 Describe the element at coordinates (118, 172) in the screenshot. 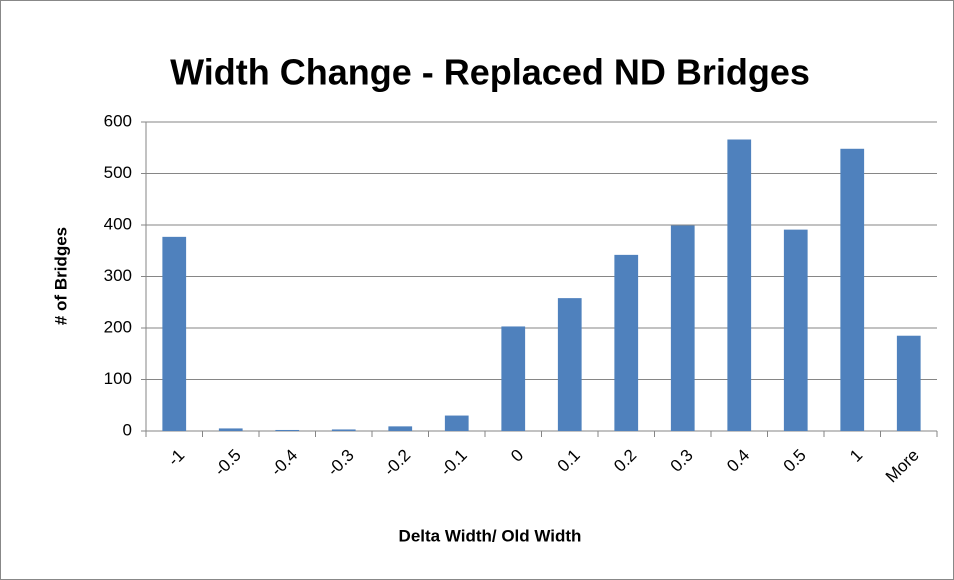

I see `y-tick-label: 500` at that location.